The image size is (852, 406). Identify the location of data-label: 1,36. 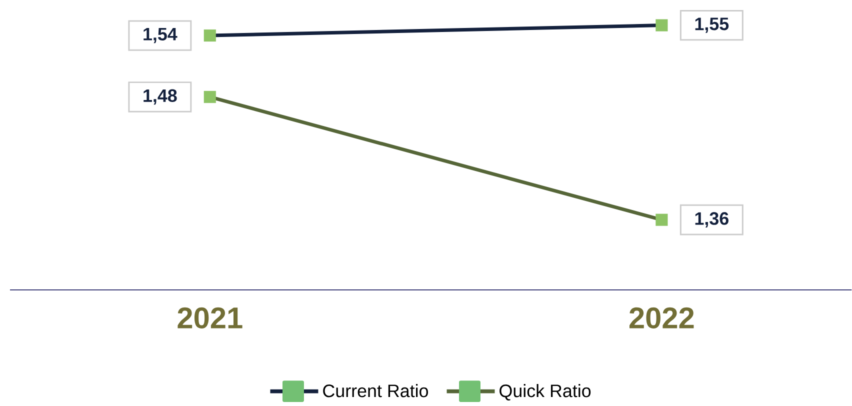
(711, 220).